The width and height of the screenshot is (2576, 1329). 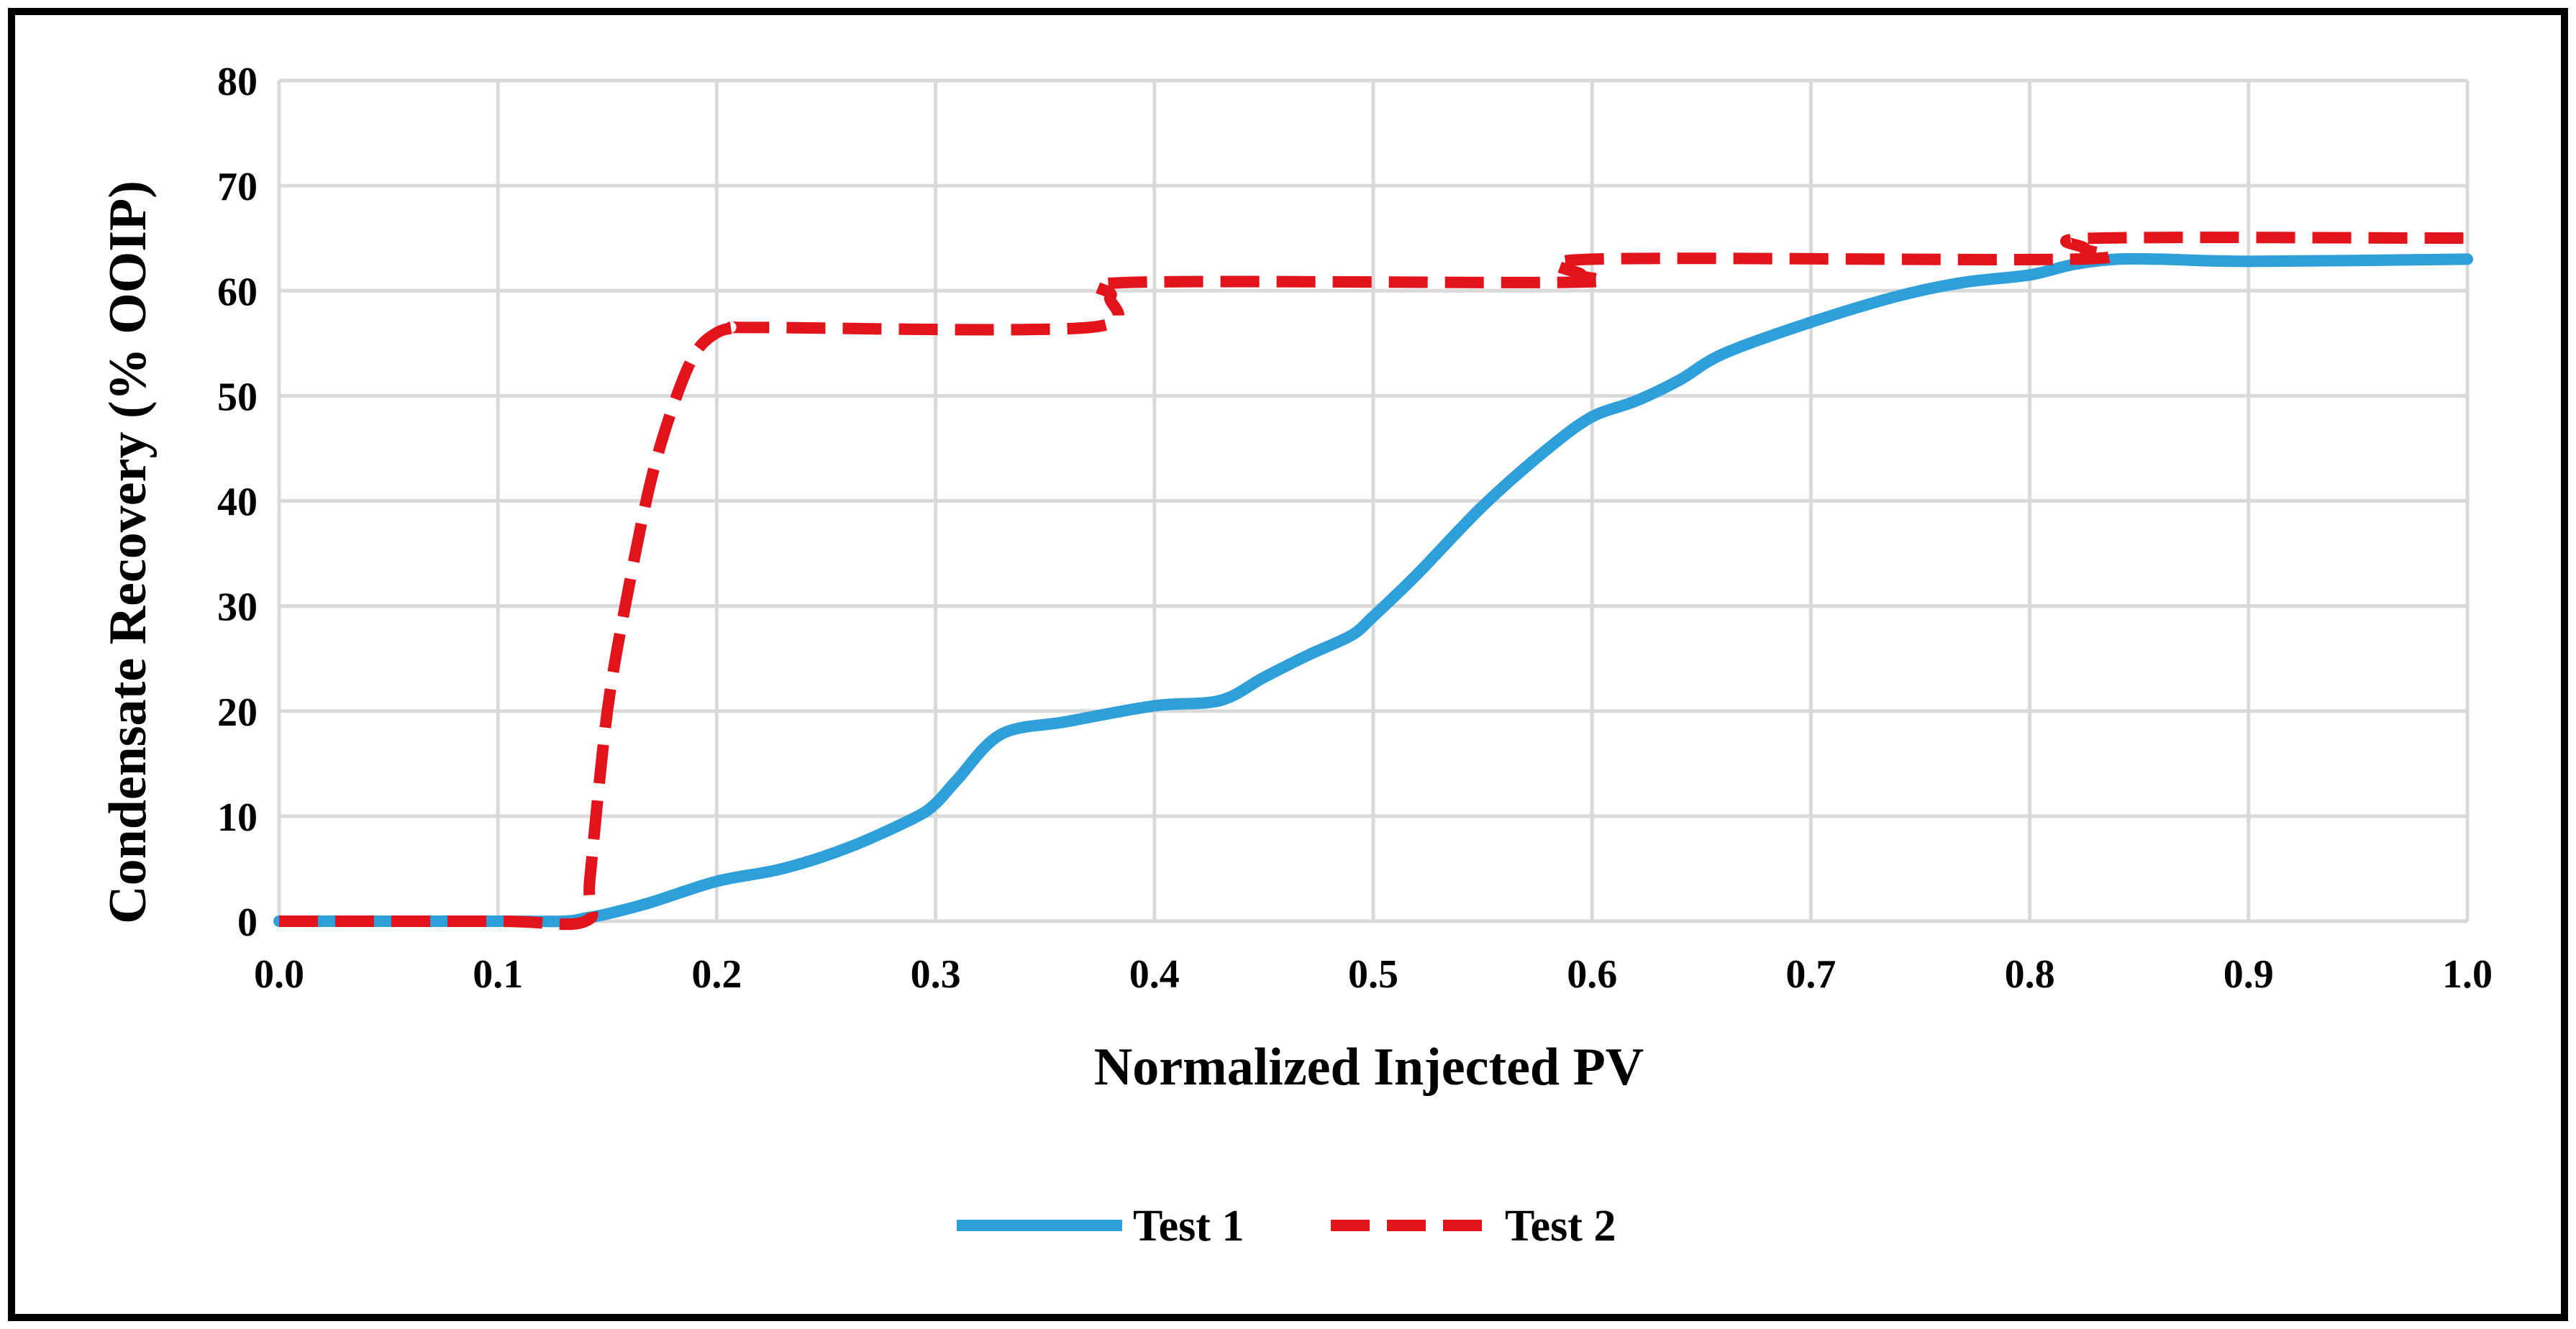 I want to click on y-tick-label: 60, so click(x=237, y=292).